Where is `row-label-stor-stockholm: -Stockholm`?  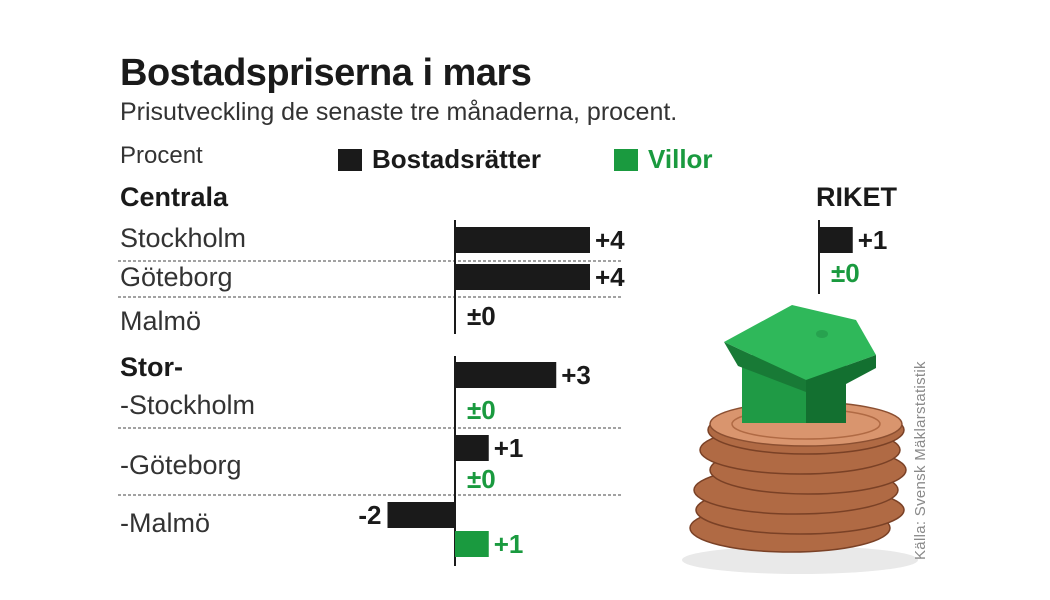 row-label-stor-stockholm: -Stockholm is located at coordinates (188, 405).